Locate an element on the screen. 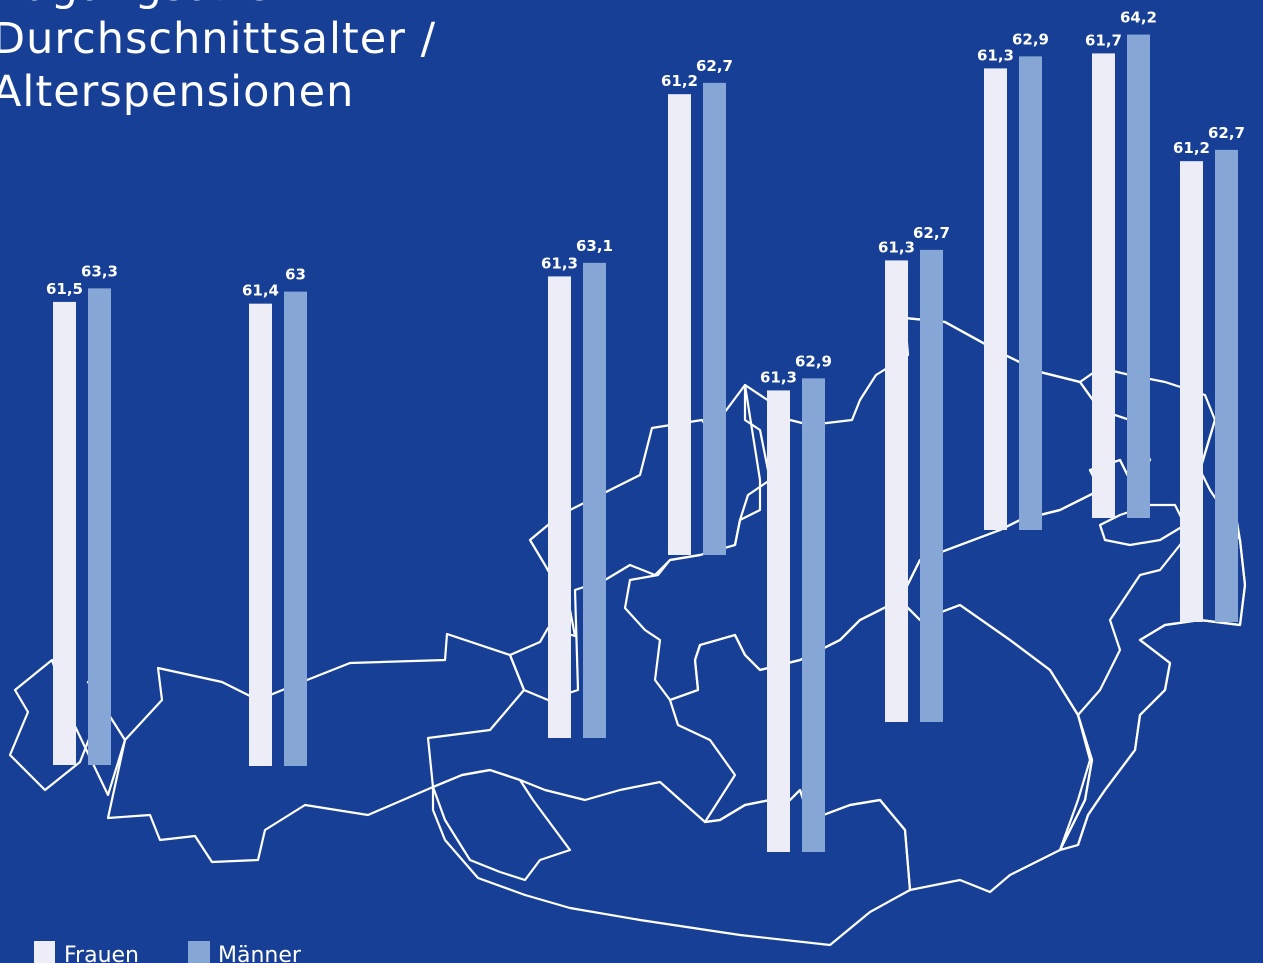 Image resolution: width=1263 pixels, height=963 pixels. legend-label-frauen: Frauen is located at coordinates (101, 953).